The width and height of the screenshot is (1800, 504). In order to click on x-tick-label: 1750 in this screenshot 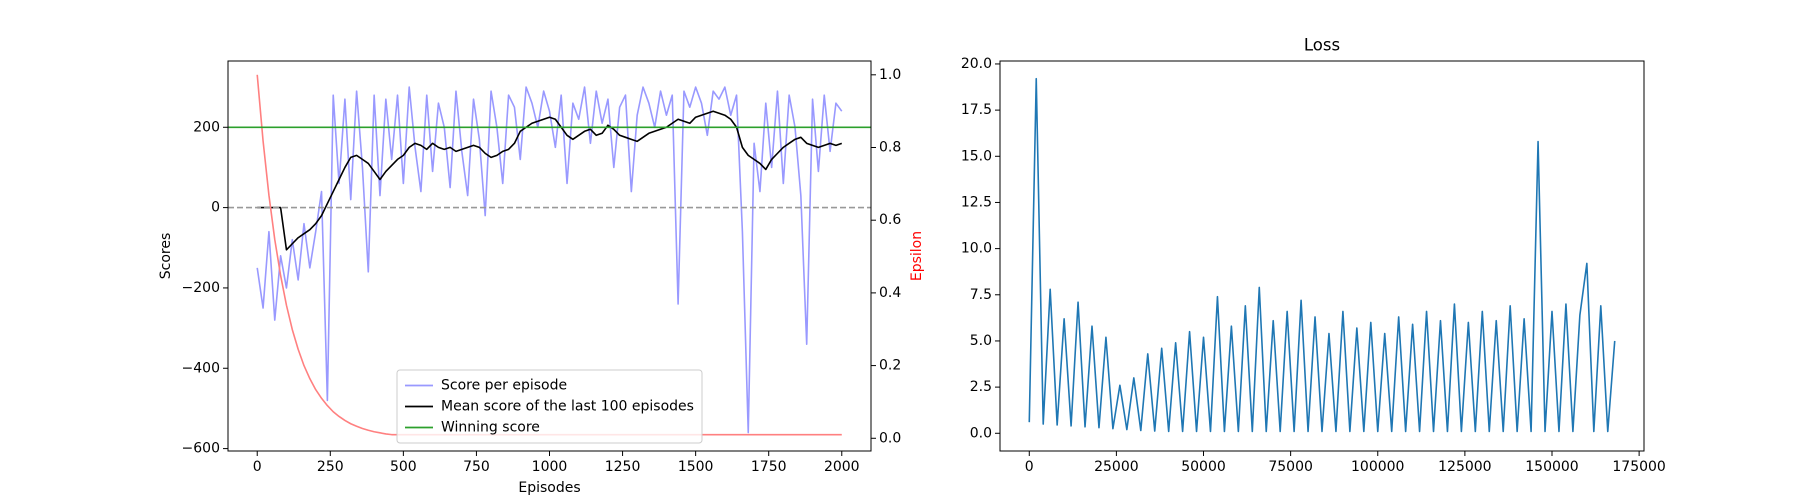, I will do `click(769, 467)`.